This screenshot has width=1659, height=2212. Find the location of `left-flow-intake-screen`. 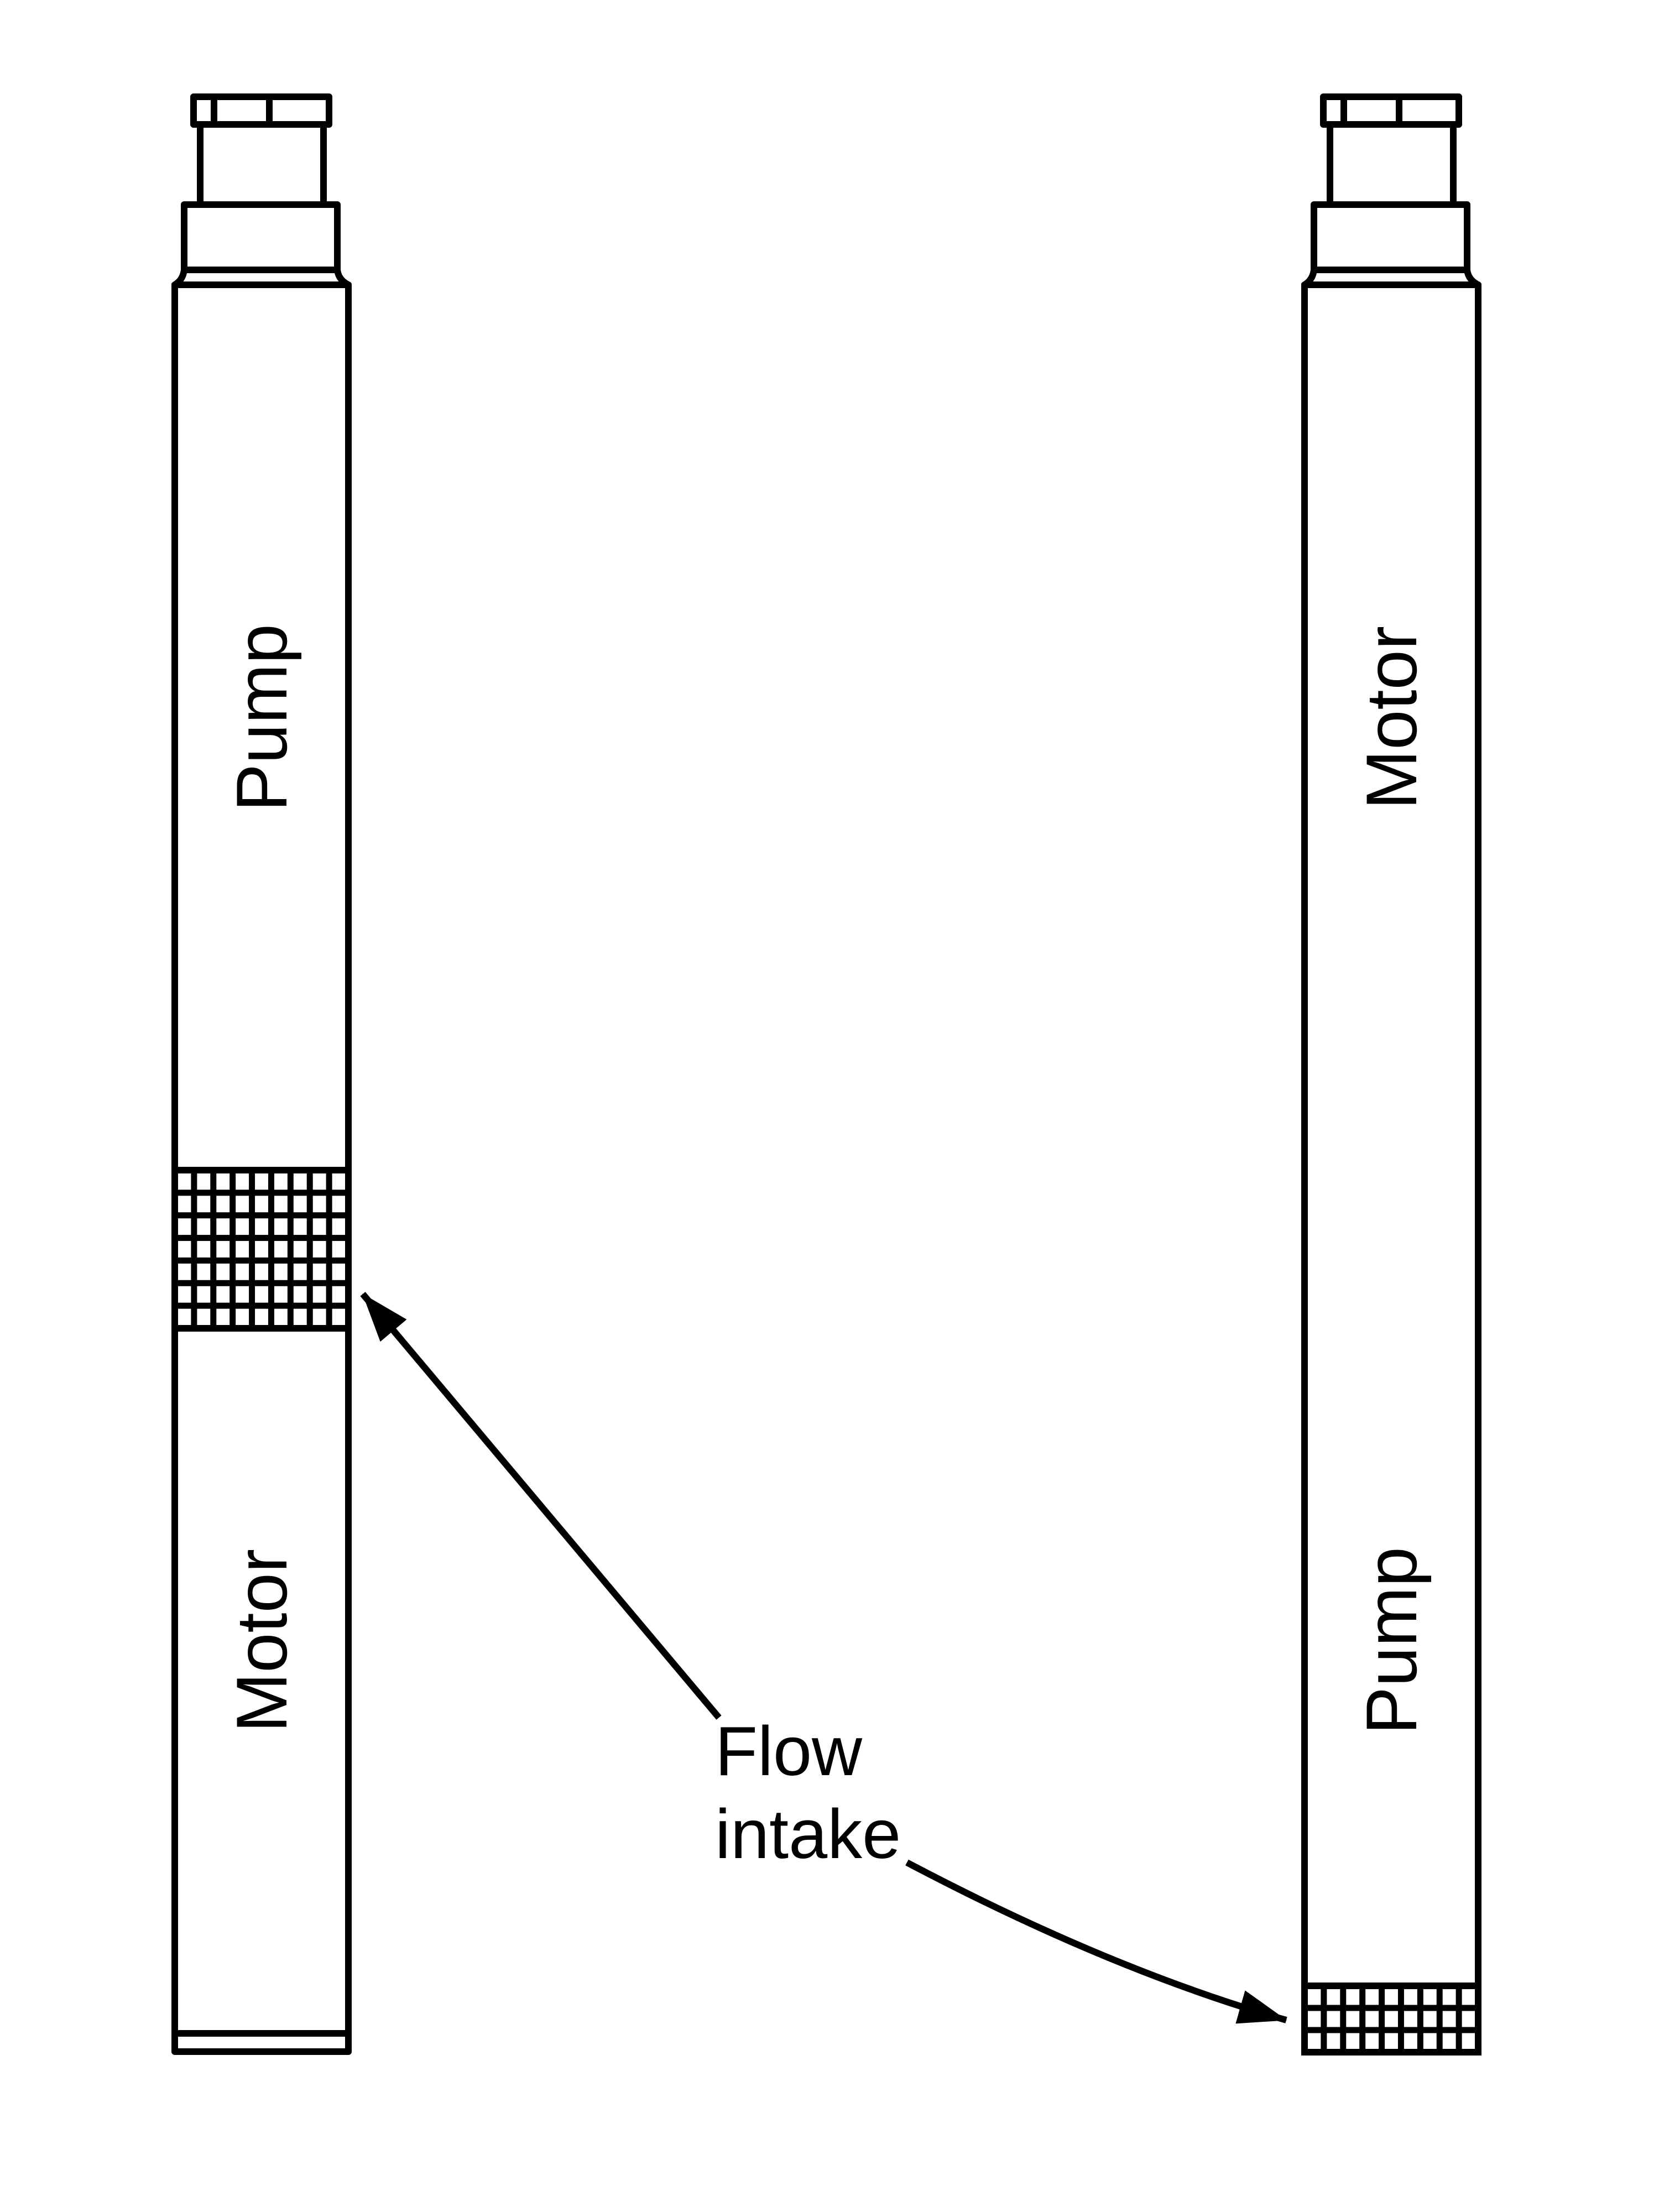

left-flow-intake-screen is located at coordinates (261, 1249).